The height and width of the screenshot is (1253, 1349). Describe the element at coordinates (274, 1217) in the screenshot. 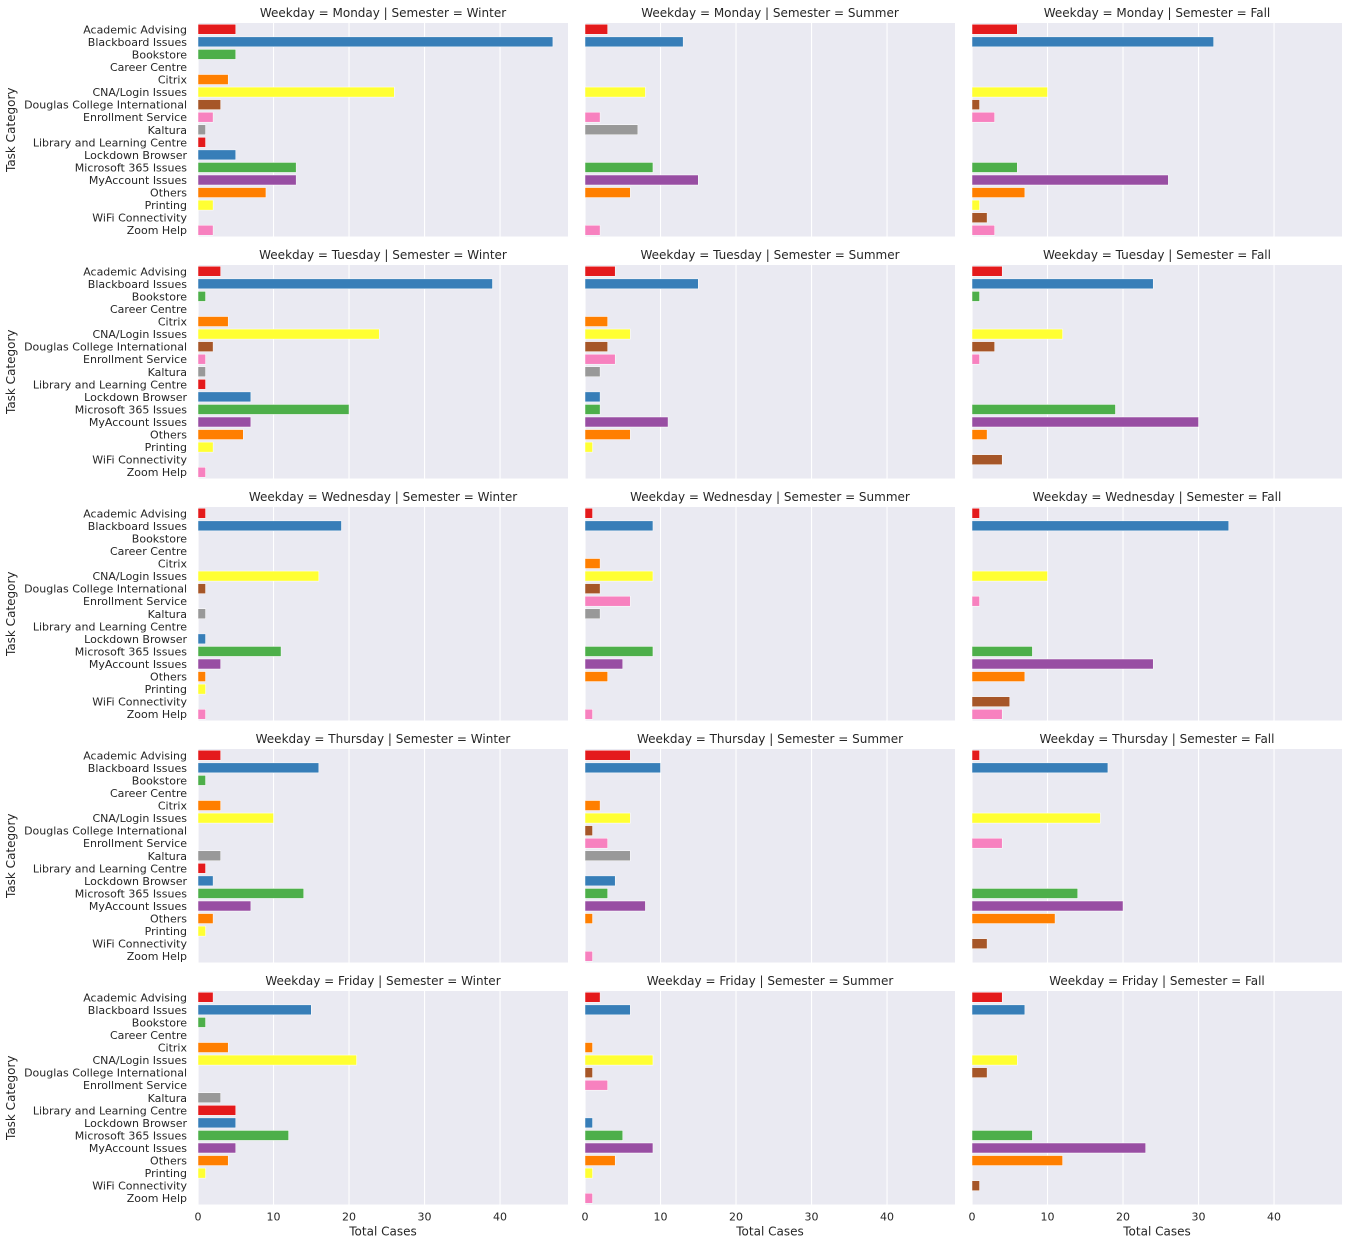

I see `x-tick-label: 10` at that location.